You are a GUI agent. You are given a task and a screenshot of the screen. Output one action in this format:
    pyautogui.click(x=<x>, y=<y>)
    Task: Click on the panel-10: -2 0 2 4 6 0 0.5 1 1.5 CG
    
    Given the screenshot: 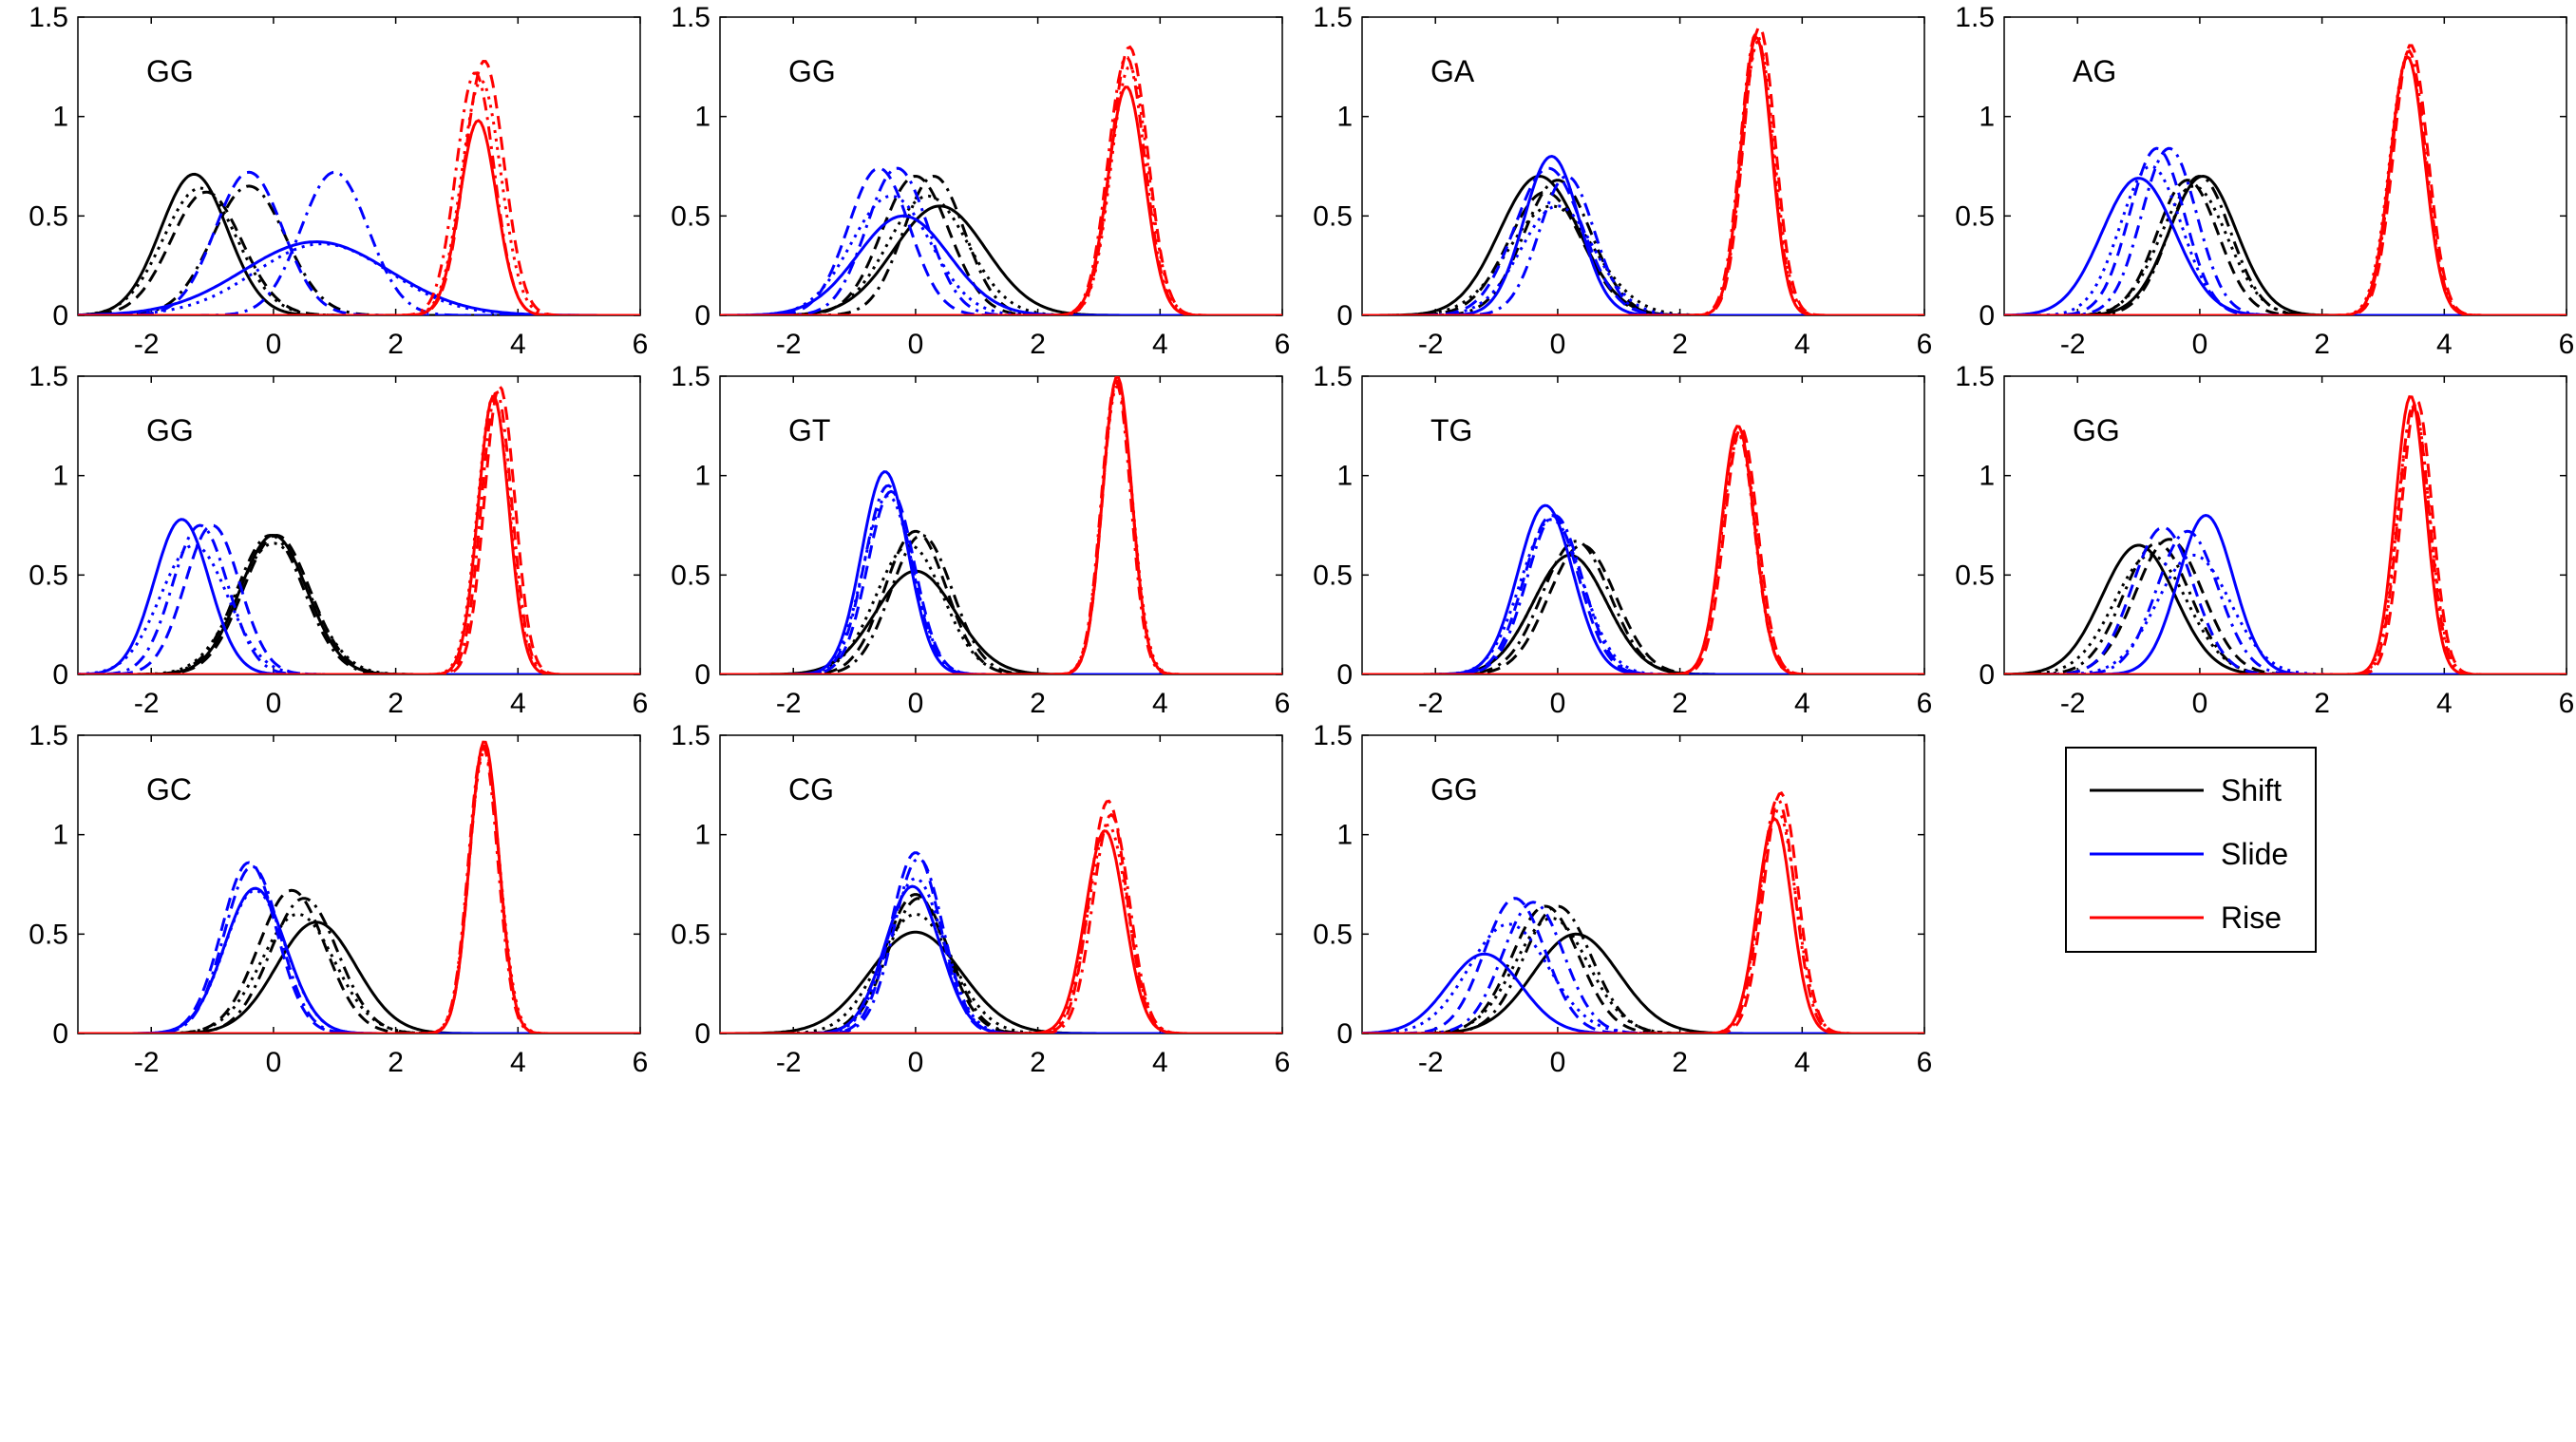 What is the action you would take?
    pyautogui.click(x=980, y=899)
    